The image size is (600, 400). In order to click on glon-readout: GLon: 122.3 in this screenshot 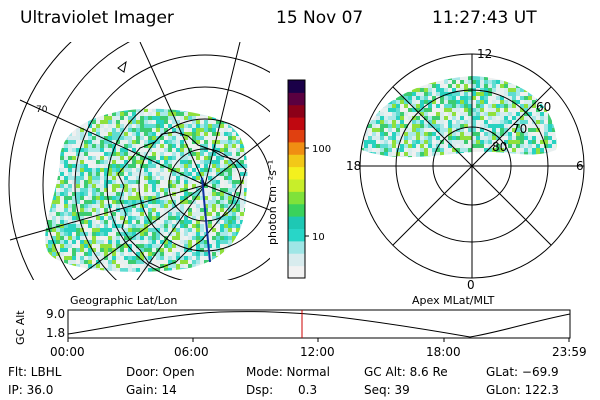, I will do `click(522, 390)`.